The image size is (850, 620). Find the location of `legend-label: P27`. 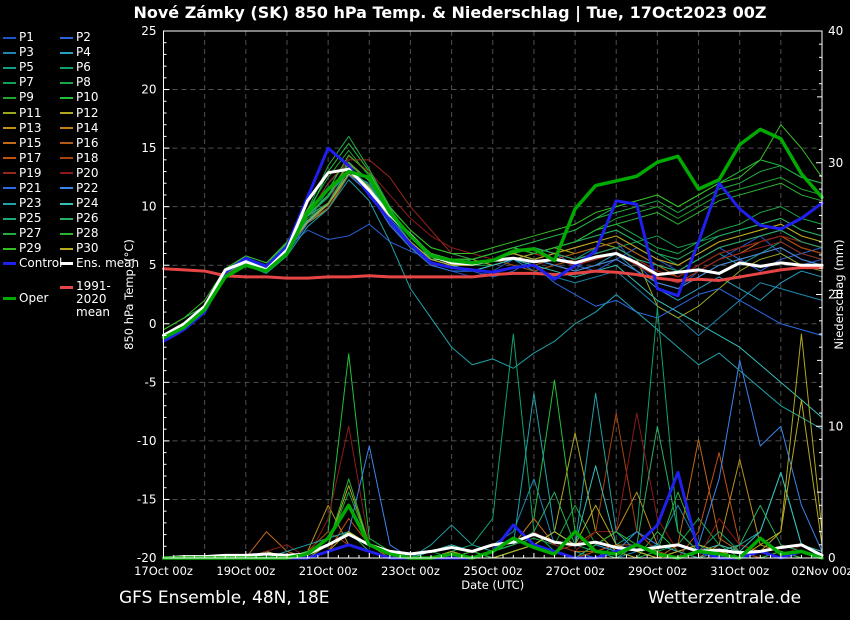

legend-label: P27 is located at coordinates (30, 233).